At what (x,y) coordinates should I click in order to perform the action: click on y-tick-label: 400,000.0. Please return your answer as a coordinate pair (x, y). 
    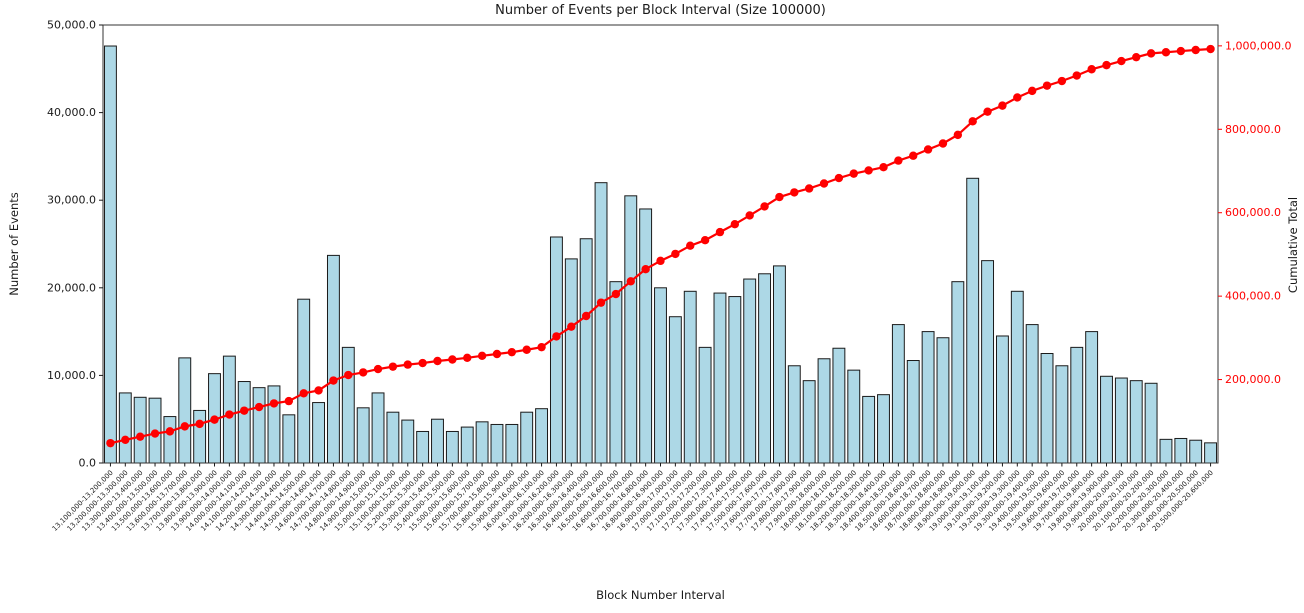
    Looking at the image, I should click on (1253, 296).